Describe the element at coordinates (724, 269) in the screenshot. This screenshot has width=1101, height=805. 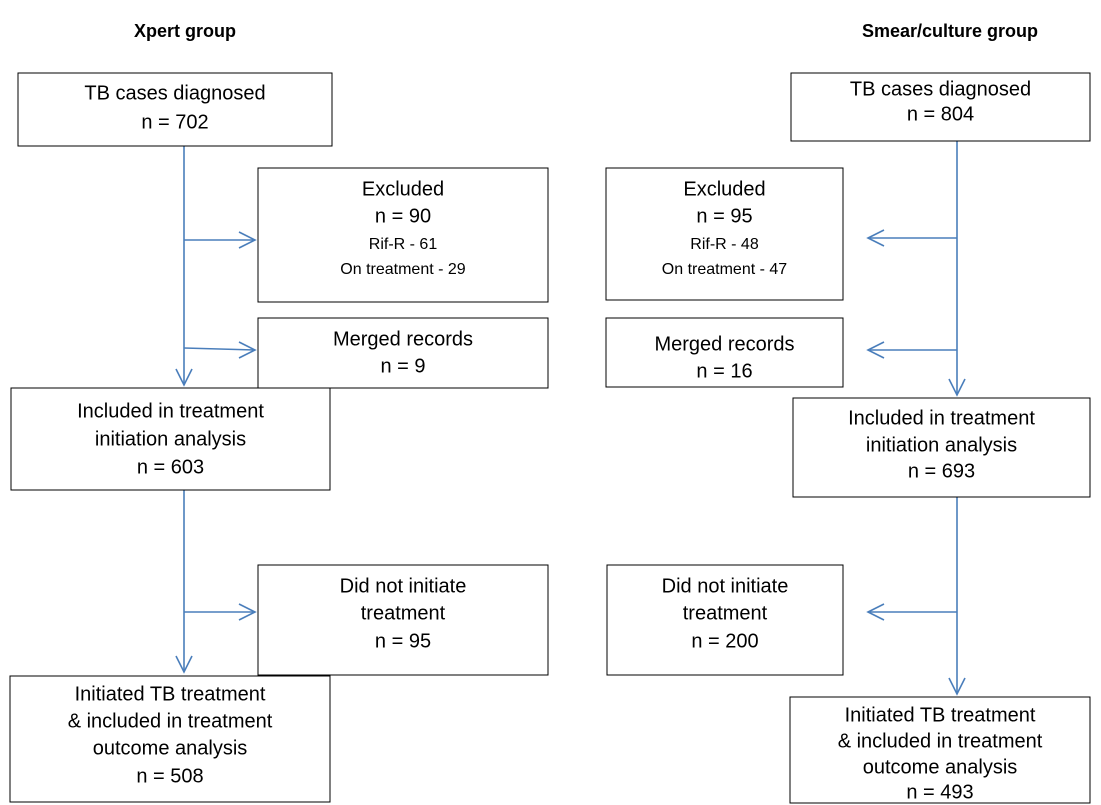
I see `box-text: On treatment - 47` at that location.